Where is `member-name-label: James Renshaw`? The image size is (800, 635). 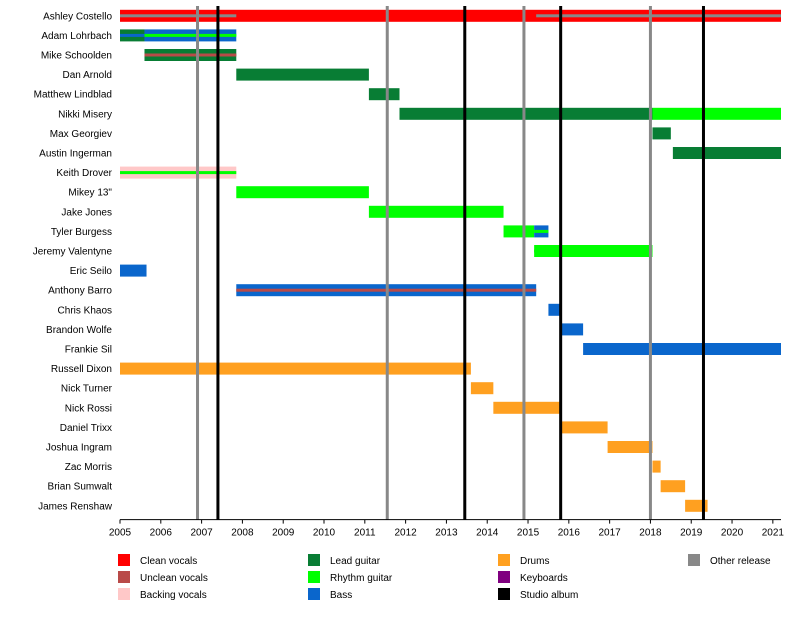
member-name-label: James Renshaw is located at coordinates (75, 506).